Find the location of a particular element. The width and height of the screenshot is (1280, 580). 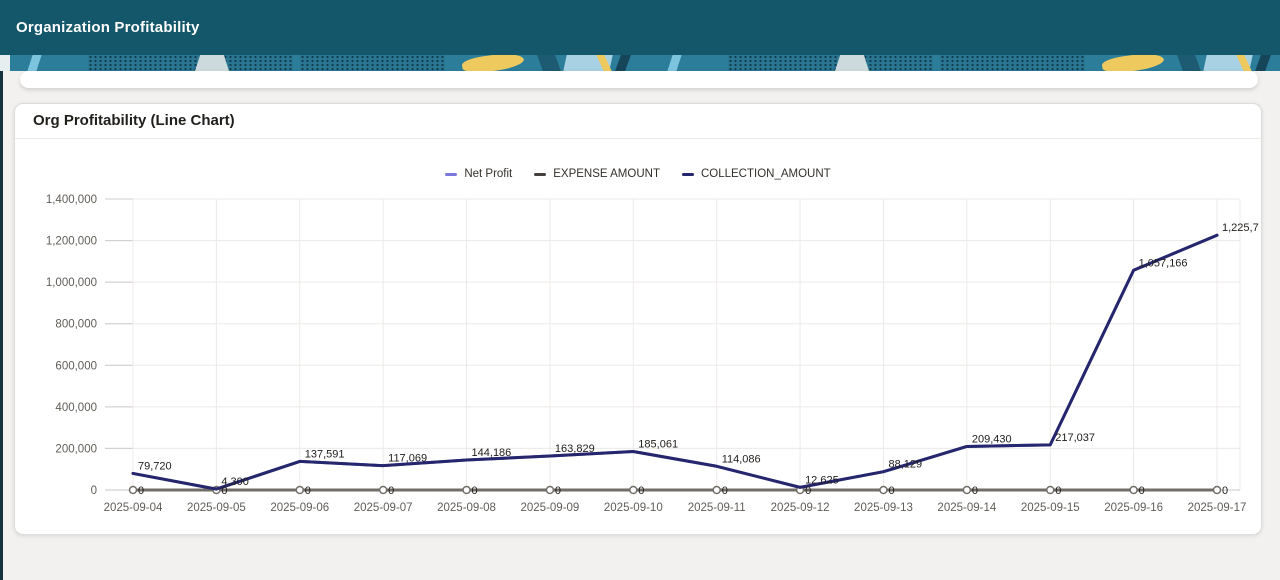

x-axis-tick-label: 2025-09-09 is located at coordinates (550, 508).